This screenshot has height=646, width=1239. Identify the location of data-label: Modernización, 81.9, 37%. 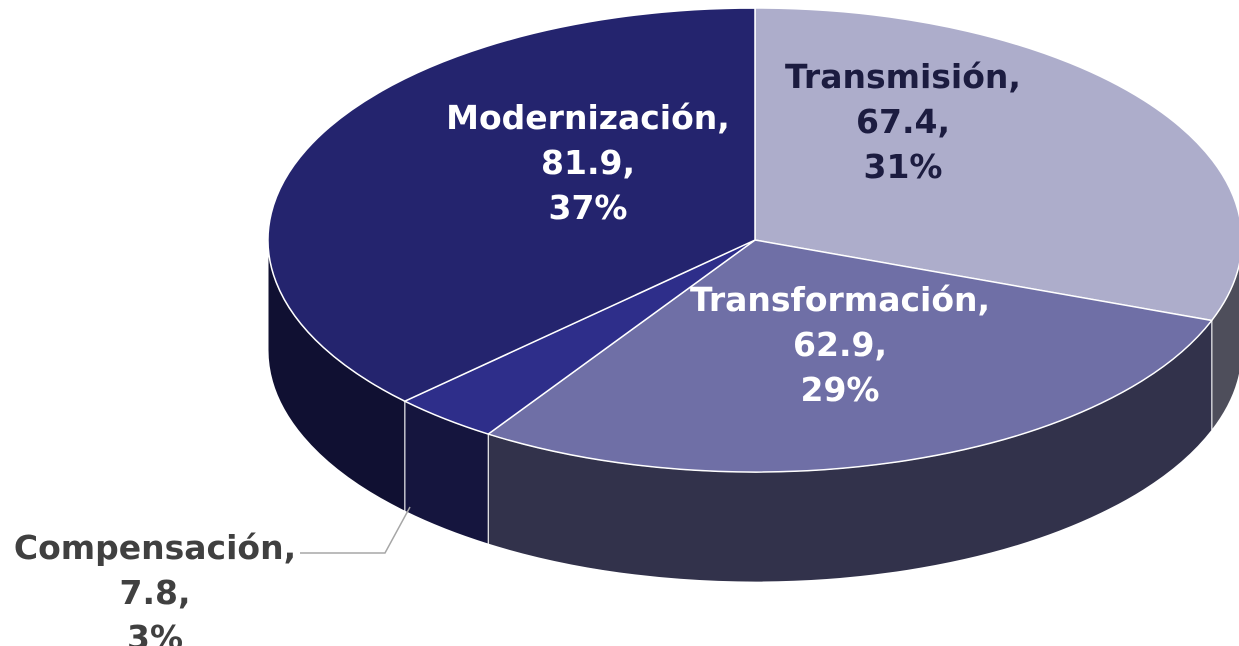
(588, 162).